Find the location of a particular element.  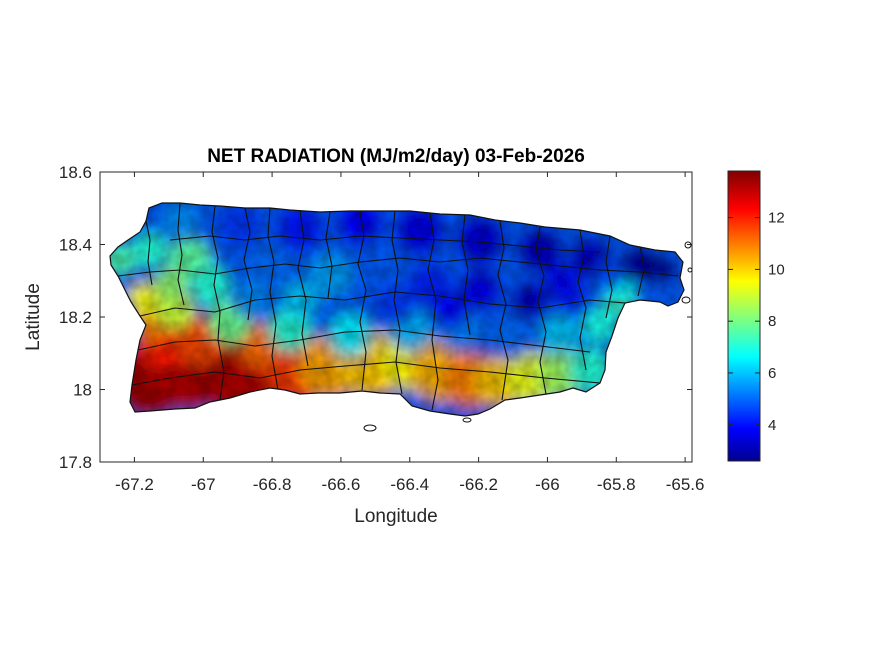

x-tick-label: -65.8 is located at coordinates (616, 484).